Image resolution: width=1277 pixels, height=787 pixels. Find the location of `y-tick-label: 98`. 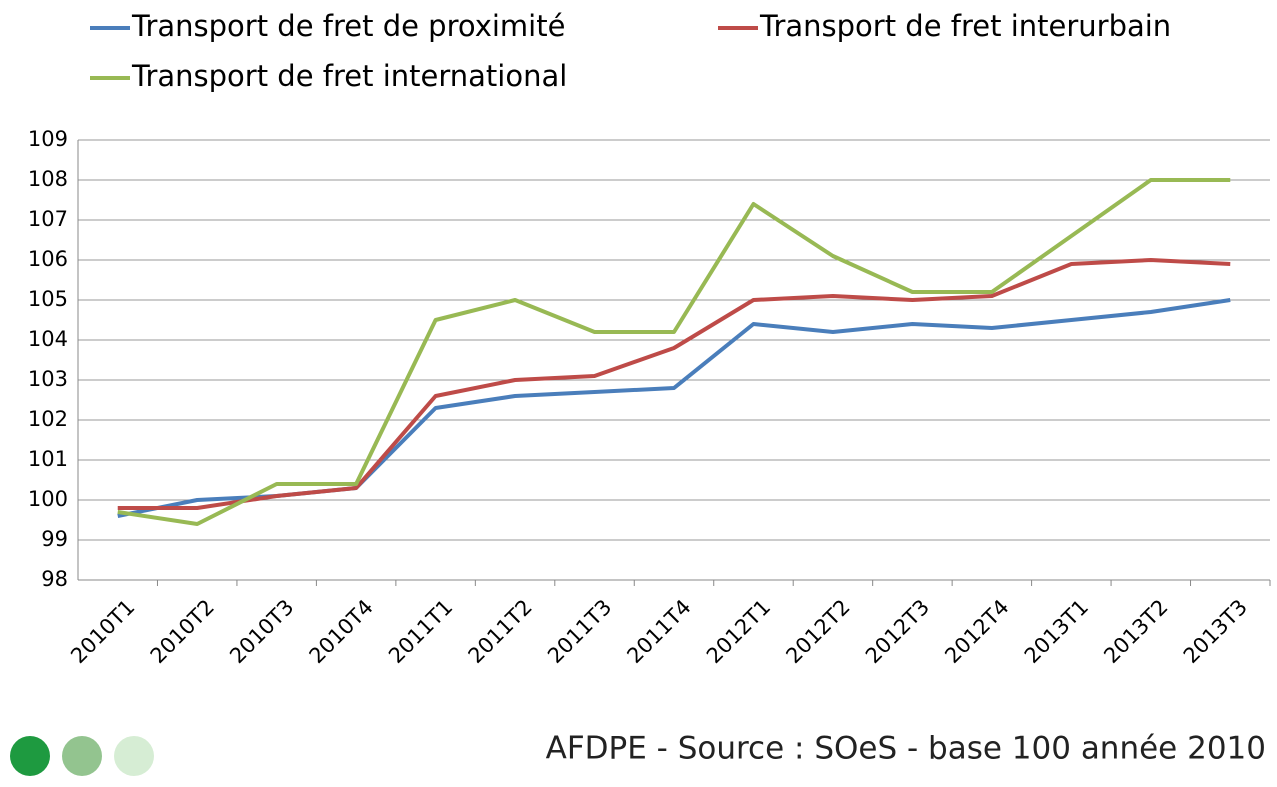

y-tick-label: 98 is located at coordinates (54, 579).